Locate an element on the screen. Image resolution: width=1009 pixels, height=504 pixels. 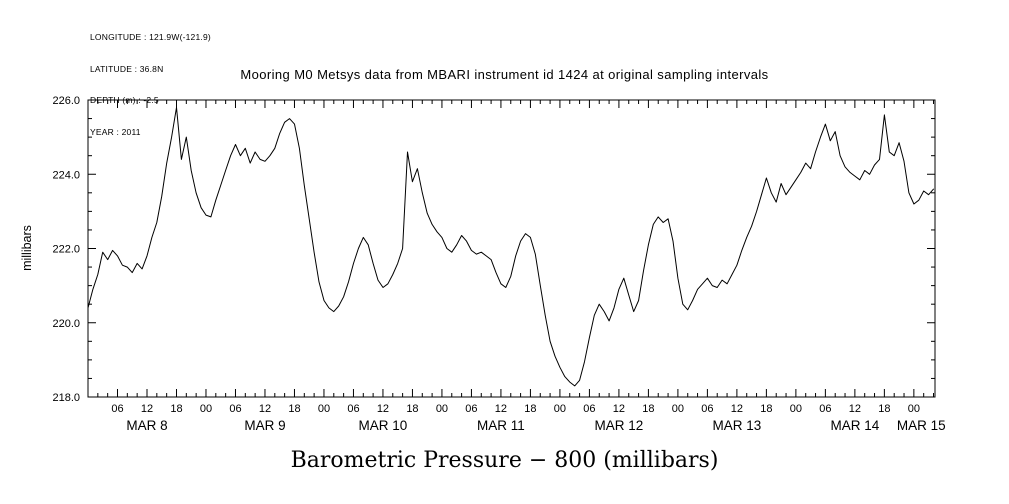
y-tick-label: 218.0 is located at coordinates (66, 398).